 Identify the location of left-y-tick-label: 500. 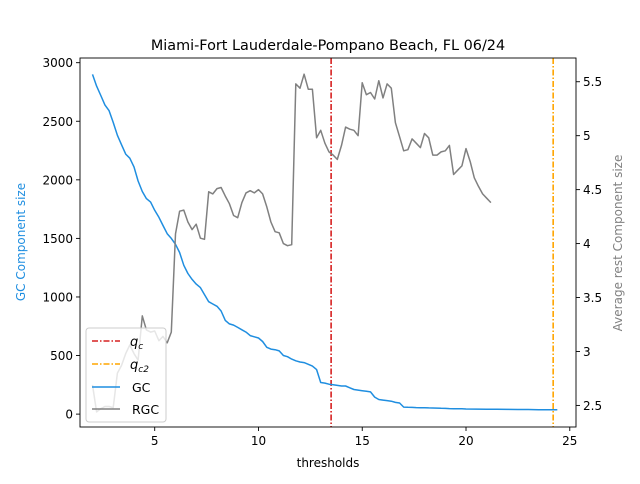
(61, 356).